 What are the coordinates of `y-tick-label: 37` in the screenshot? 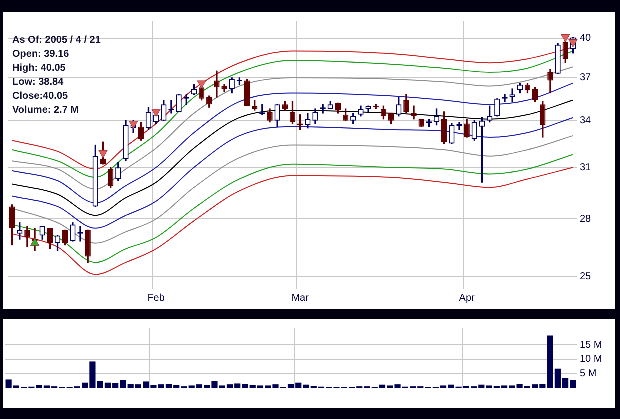 It's located at (586, 78).